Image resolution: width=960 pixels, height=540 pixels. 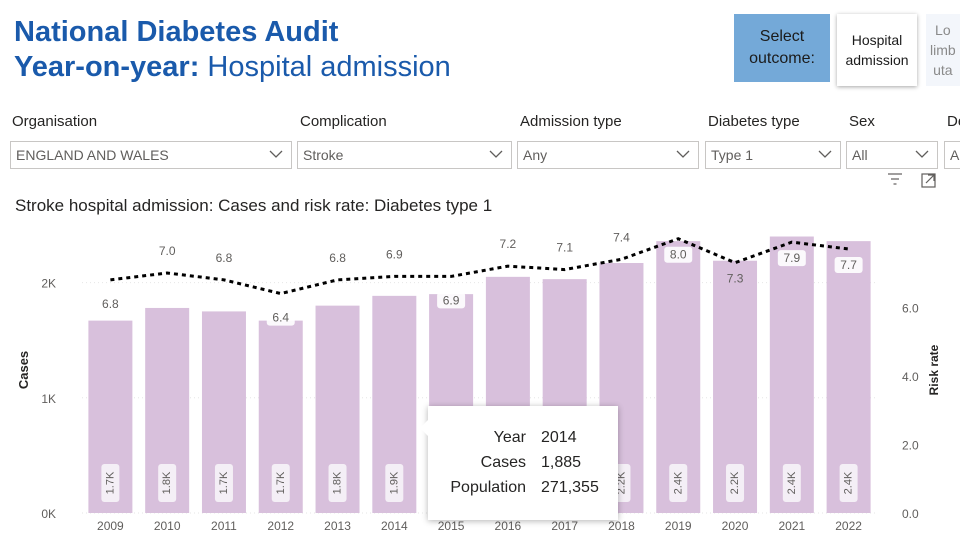 I want to click on report-title: National Diabetes Audit, so click(x=176, y=32).